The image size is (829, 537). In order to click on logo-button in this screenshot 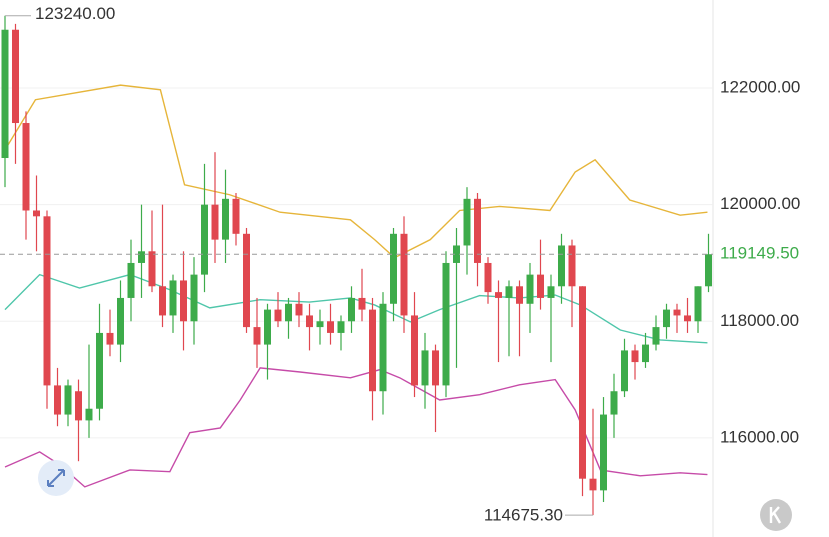, I will do `click(776, 515)`.